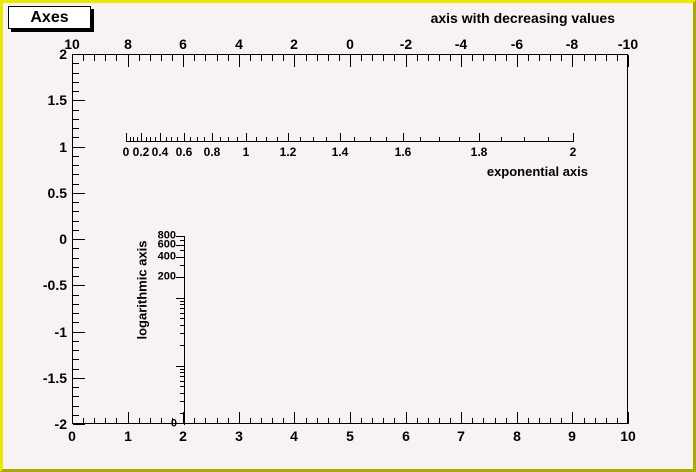 The image size is (696, 472). I want to click on tick-label: 0.4, so click(160, 152).